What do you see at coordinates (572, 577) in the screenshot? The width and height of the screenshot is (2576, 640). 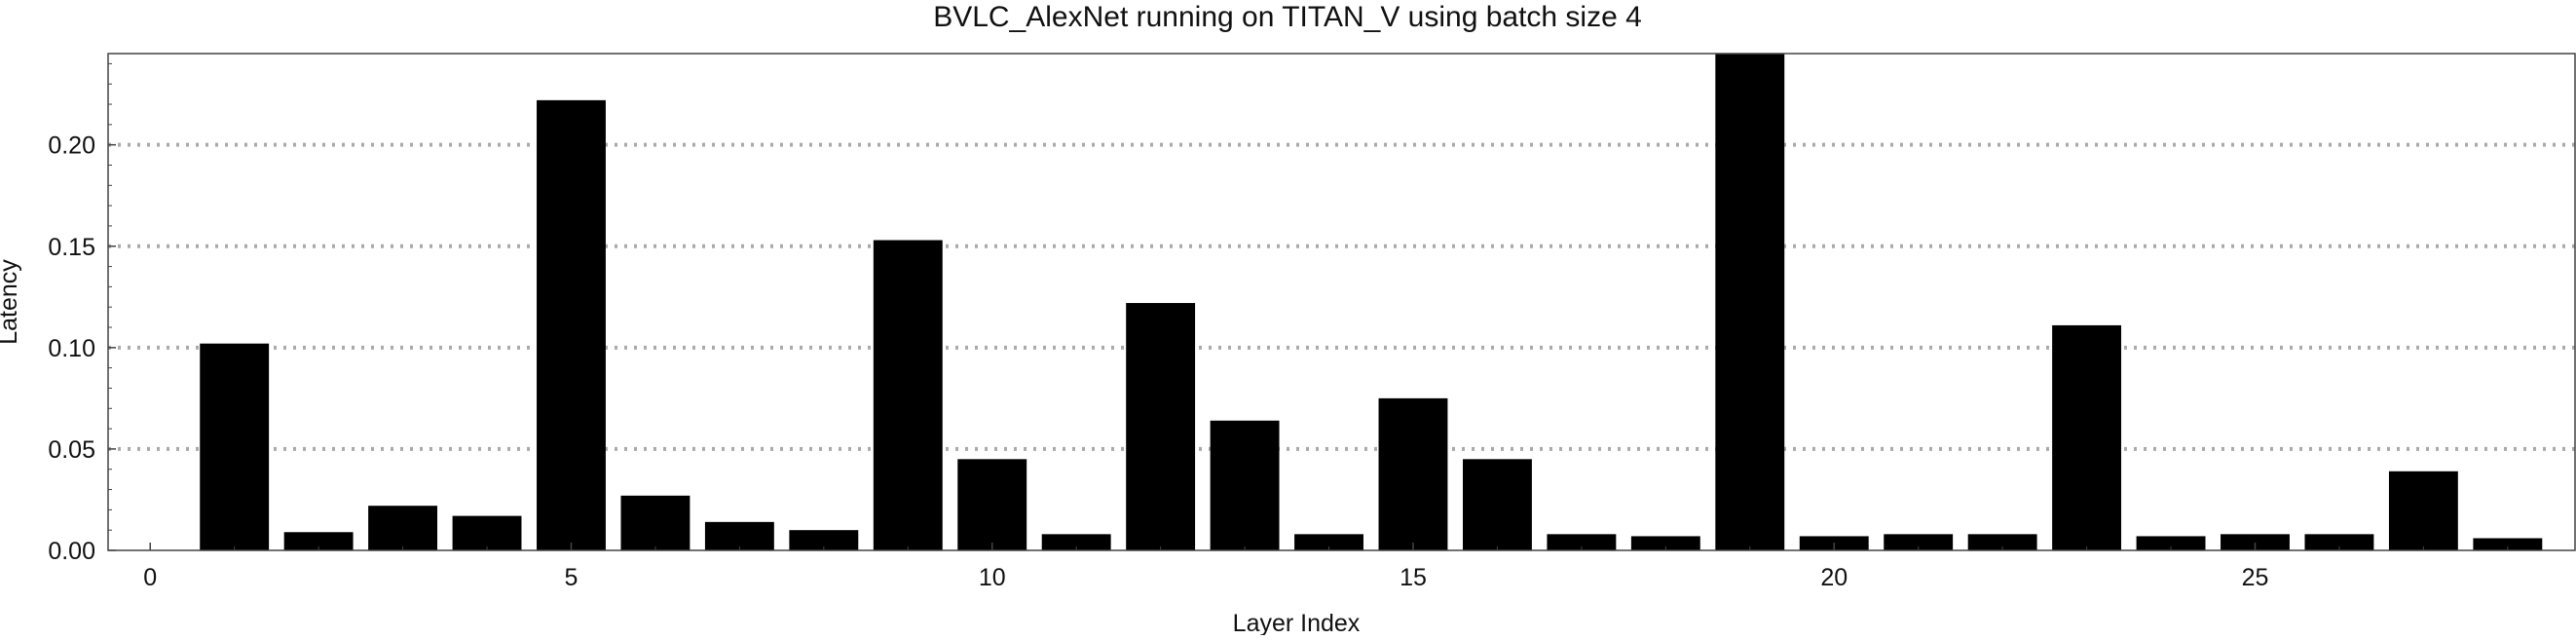 I see `x-tick-label: 5` at bounding box center [572, 577].